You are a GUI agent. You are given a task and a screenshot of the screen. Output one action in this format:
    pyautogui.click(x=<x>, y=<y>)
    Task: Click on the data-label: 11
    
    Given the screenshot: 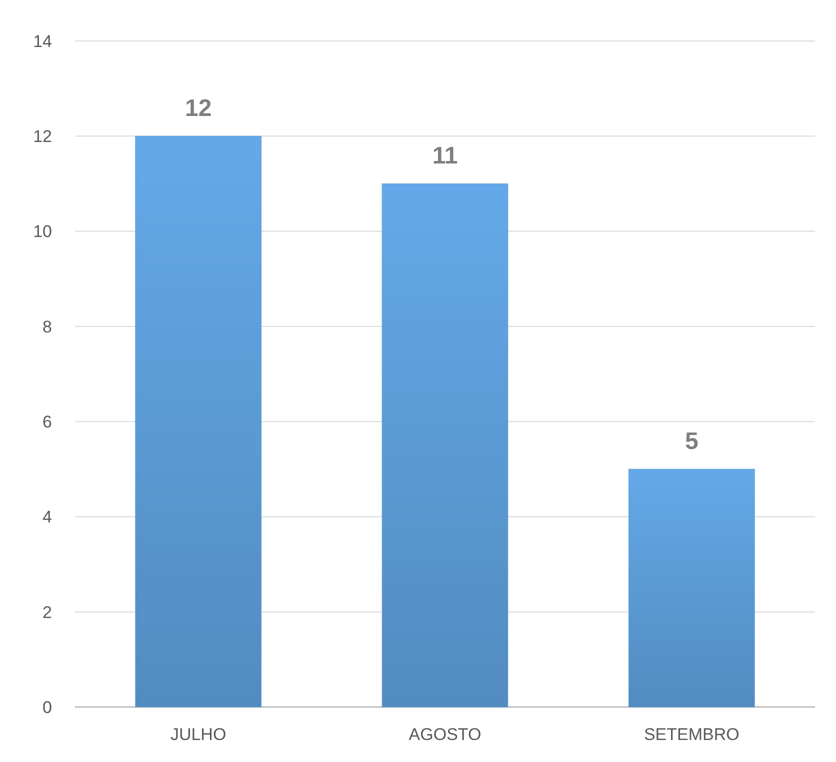 What is the action you would take?
    pyautogui.click(x=445, y=156)
    